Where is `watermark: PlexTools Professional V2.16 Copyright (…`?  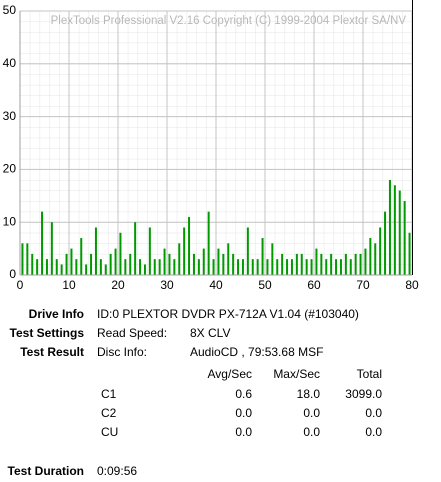
watermark: PlexTools Professional V2.16 Copyright (… is located at coordinates (229, 21).